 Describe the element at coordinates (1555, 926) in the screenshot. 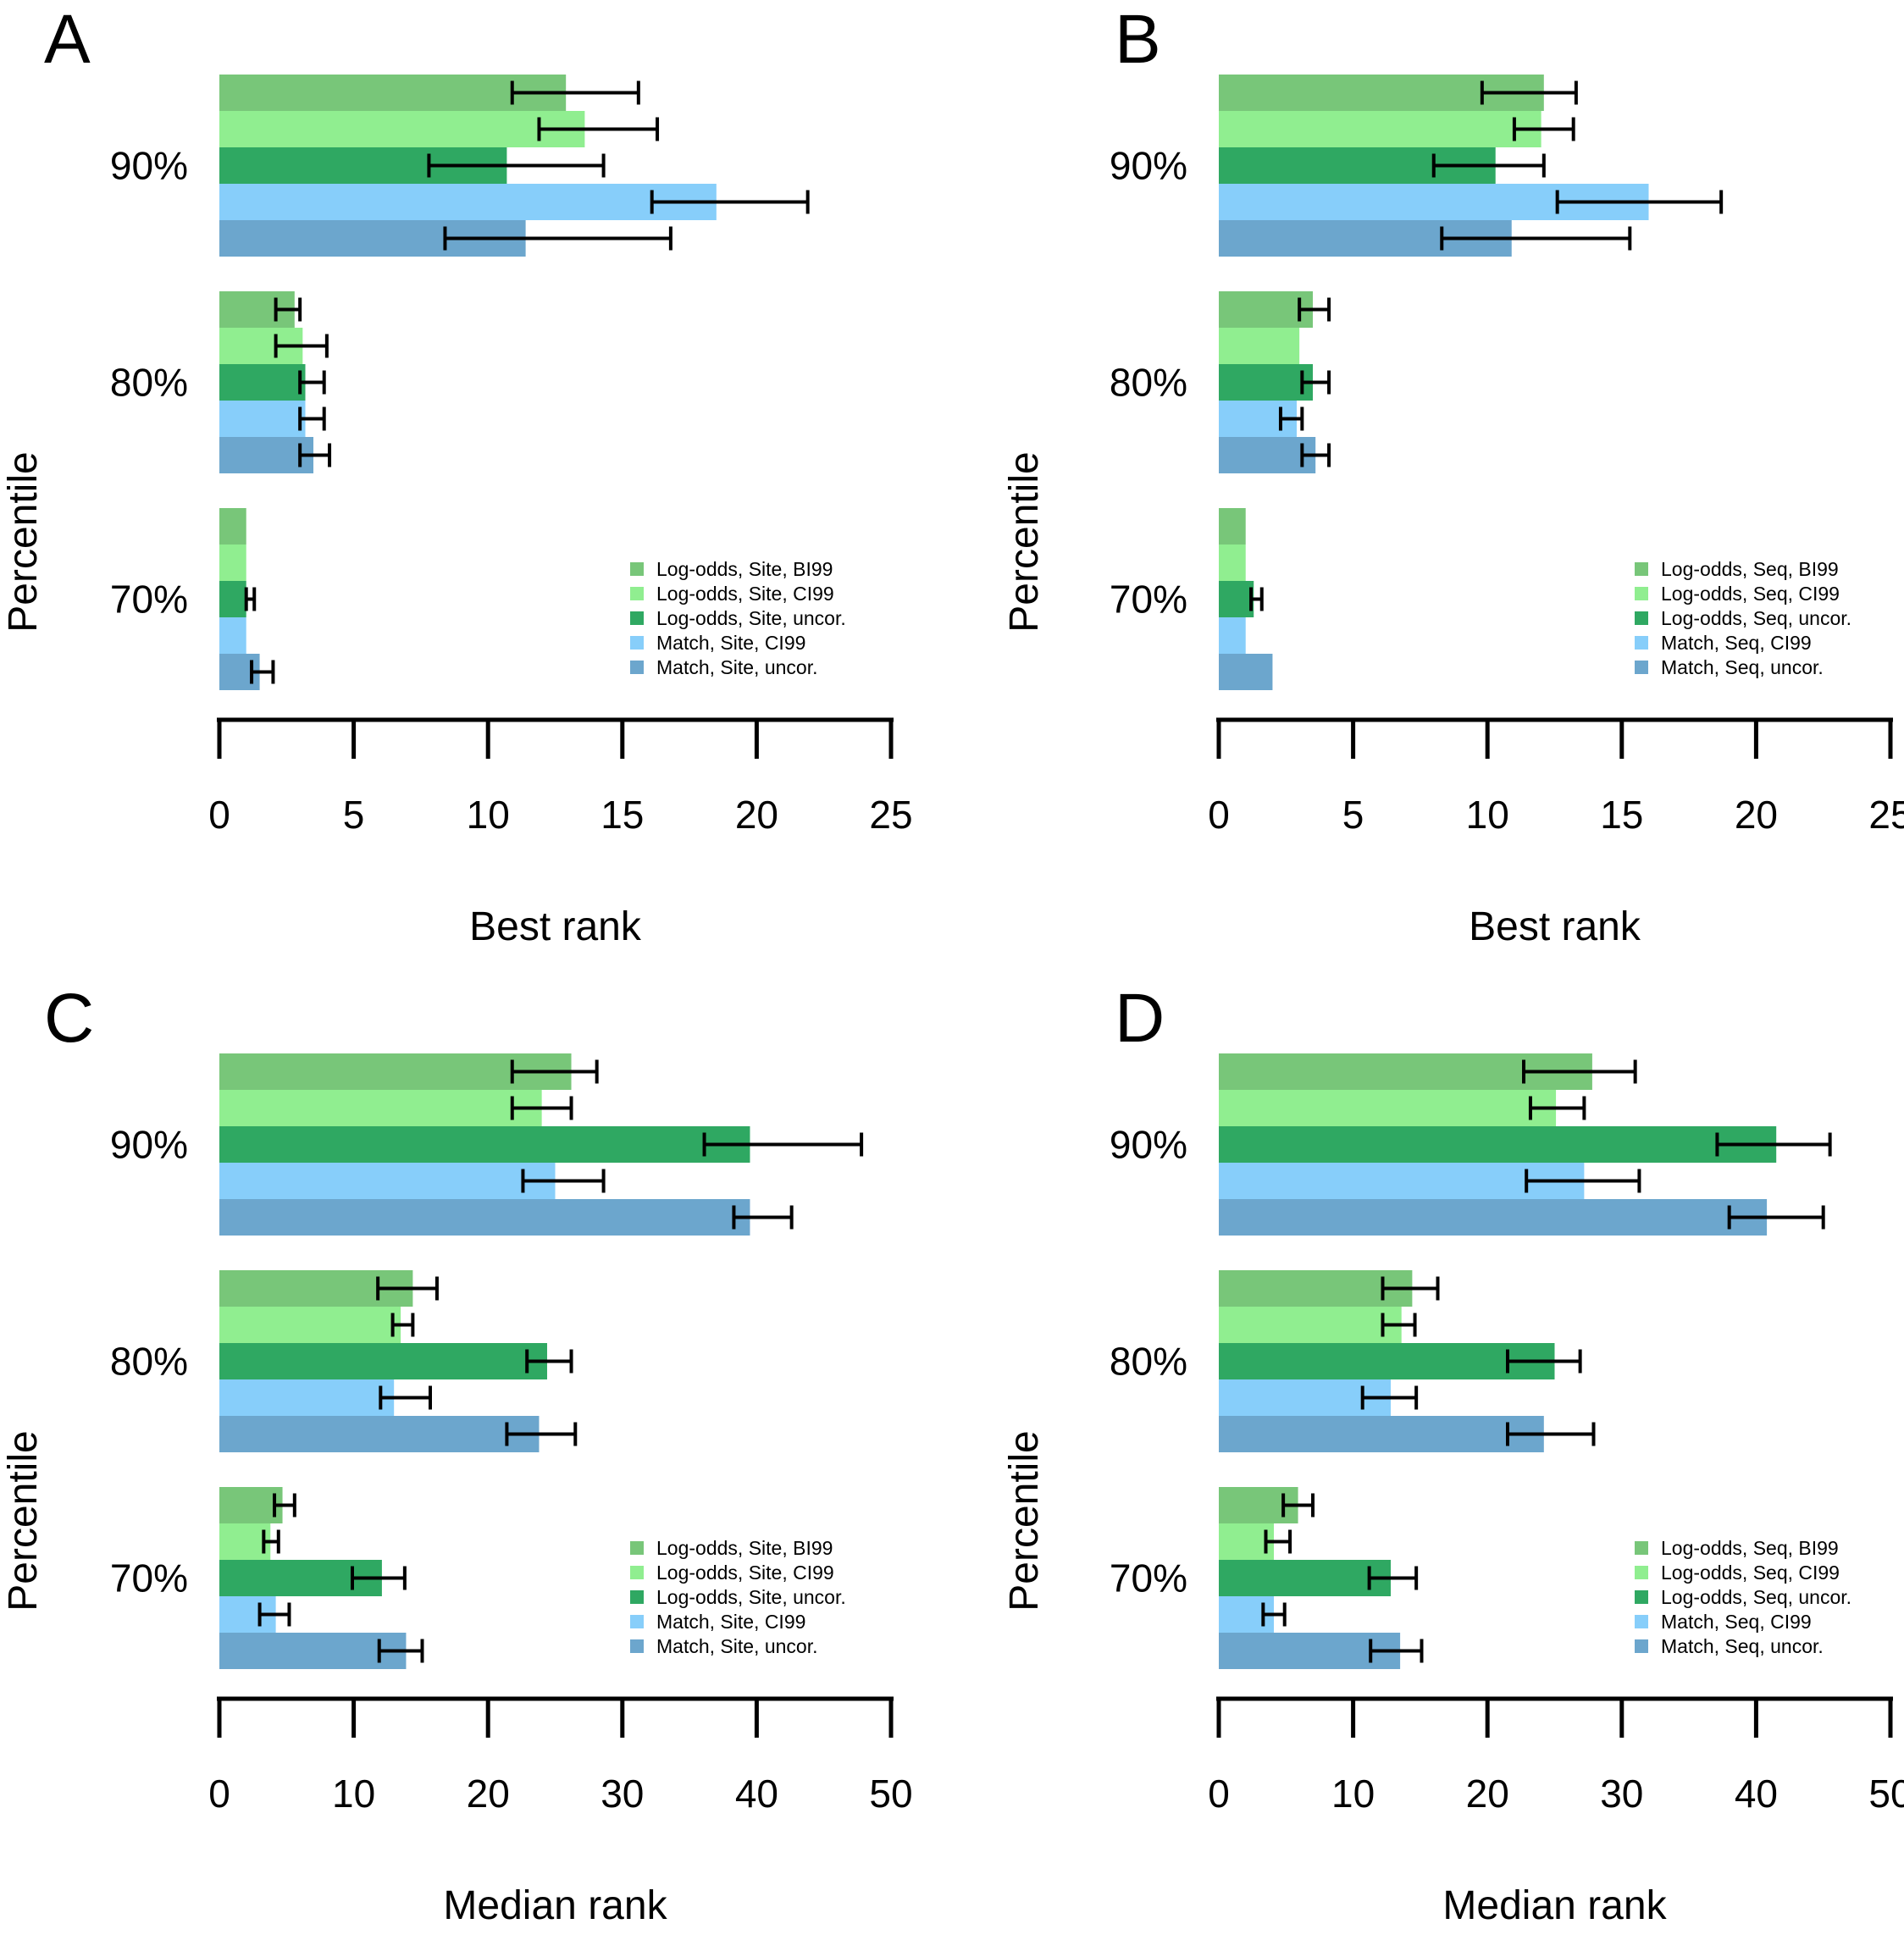

I see `x-axis-title: Best rank` at that location.